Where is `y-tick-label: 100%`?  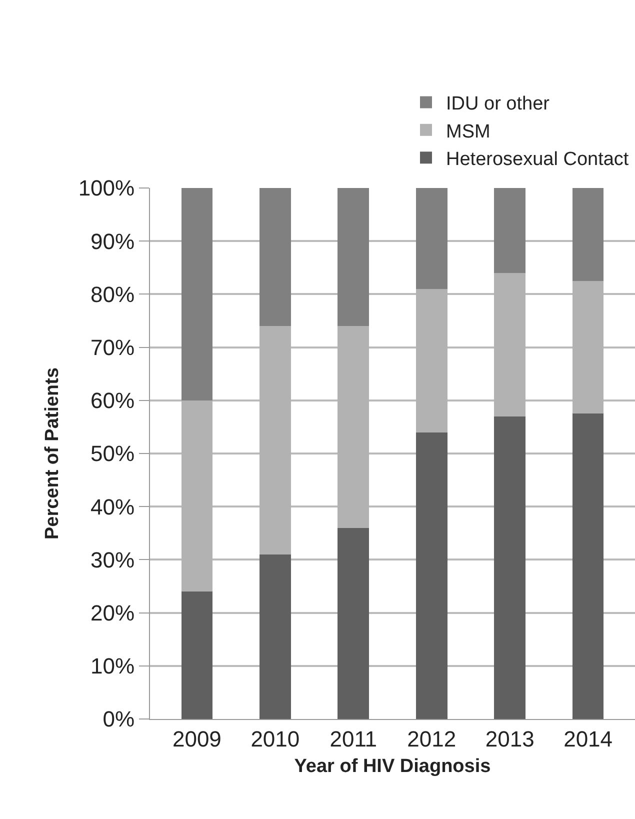 y-tick-label: 100% is located at coordinates (106, 188).